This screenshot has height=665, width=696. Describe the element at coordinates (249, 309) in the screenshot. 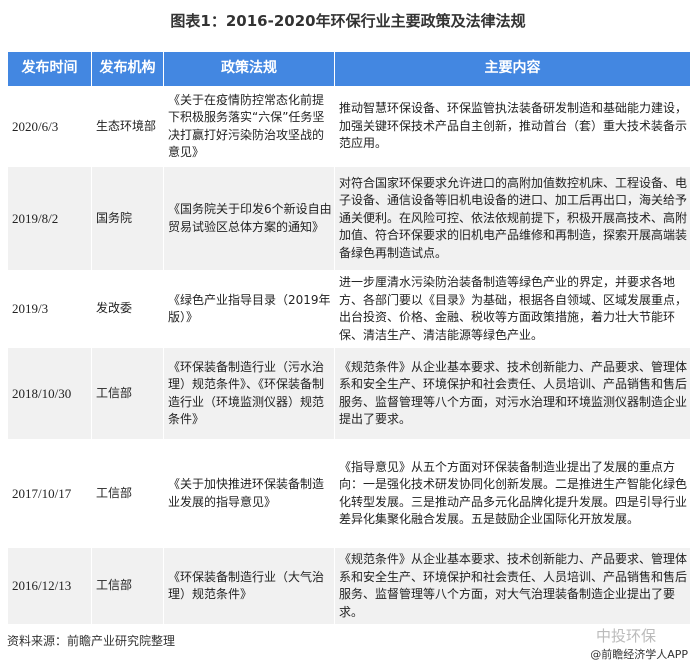

I see `cell-policy: 《绿色产业指导目录（2019年版）》` at that location.